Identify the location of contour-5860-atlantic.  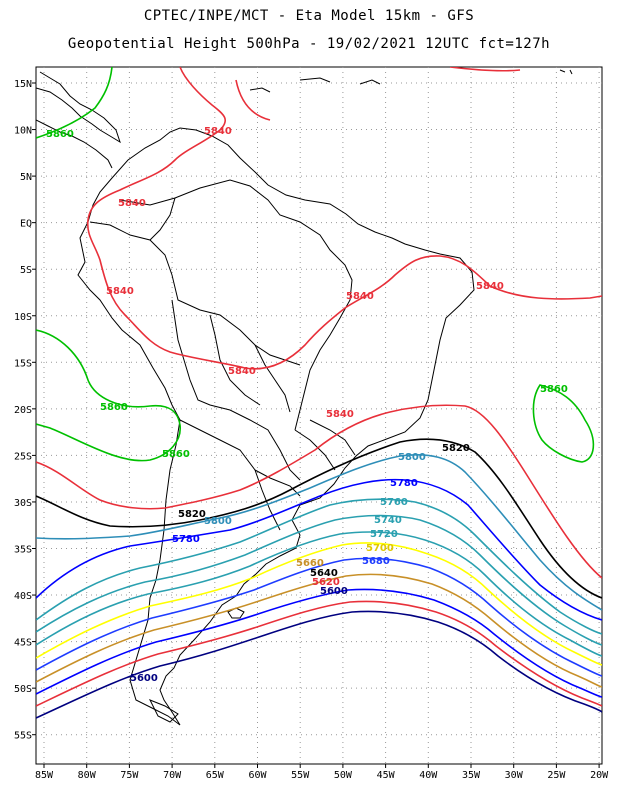
(563, 423).